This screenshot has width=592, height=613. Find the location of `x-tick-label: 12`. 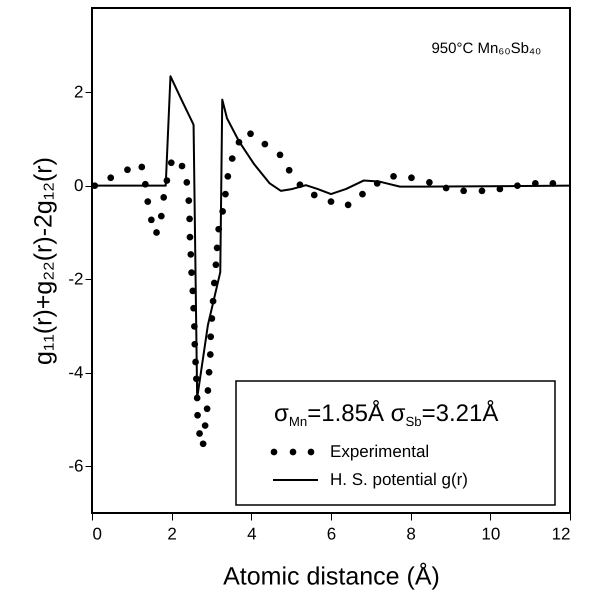

x-tick-label: 12 is located at coordinates (561, 534).